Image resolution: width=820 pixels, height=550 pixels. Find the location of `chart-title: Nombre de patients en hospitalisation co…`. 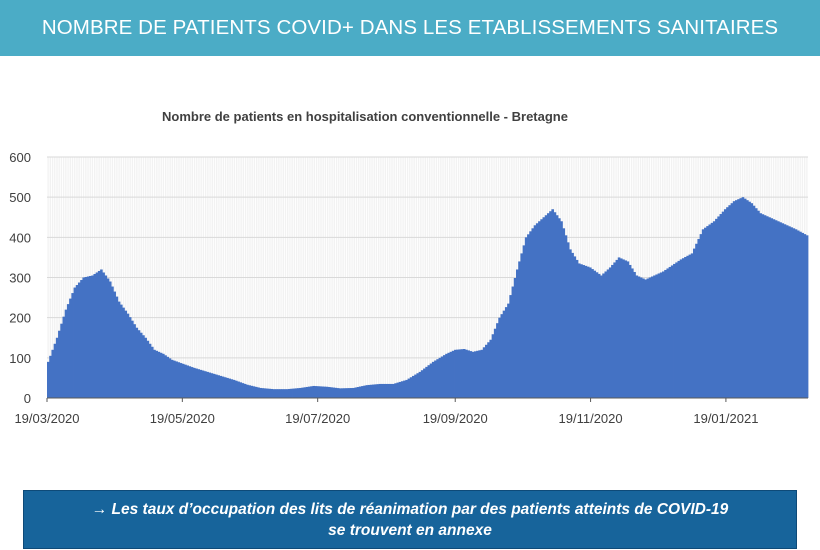

chart-title: Nombre de patients en hospitalisation co… is located at coordinates (365, 116).